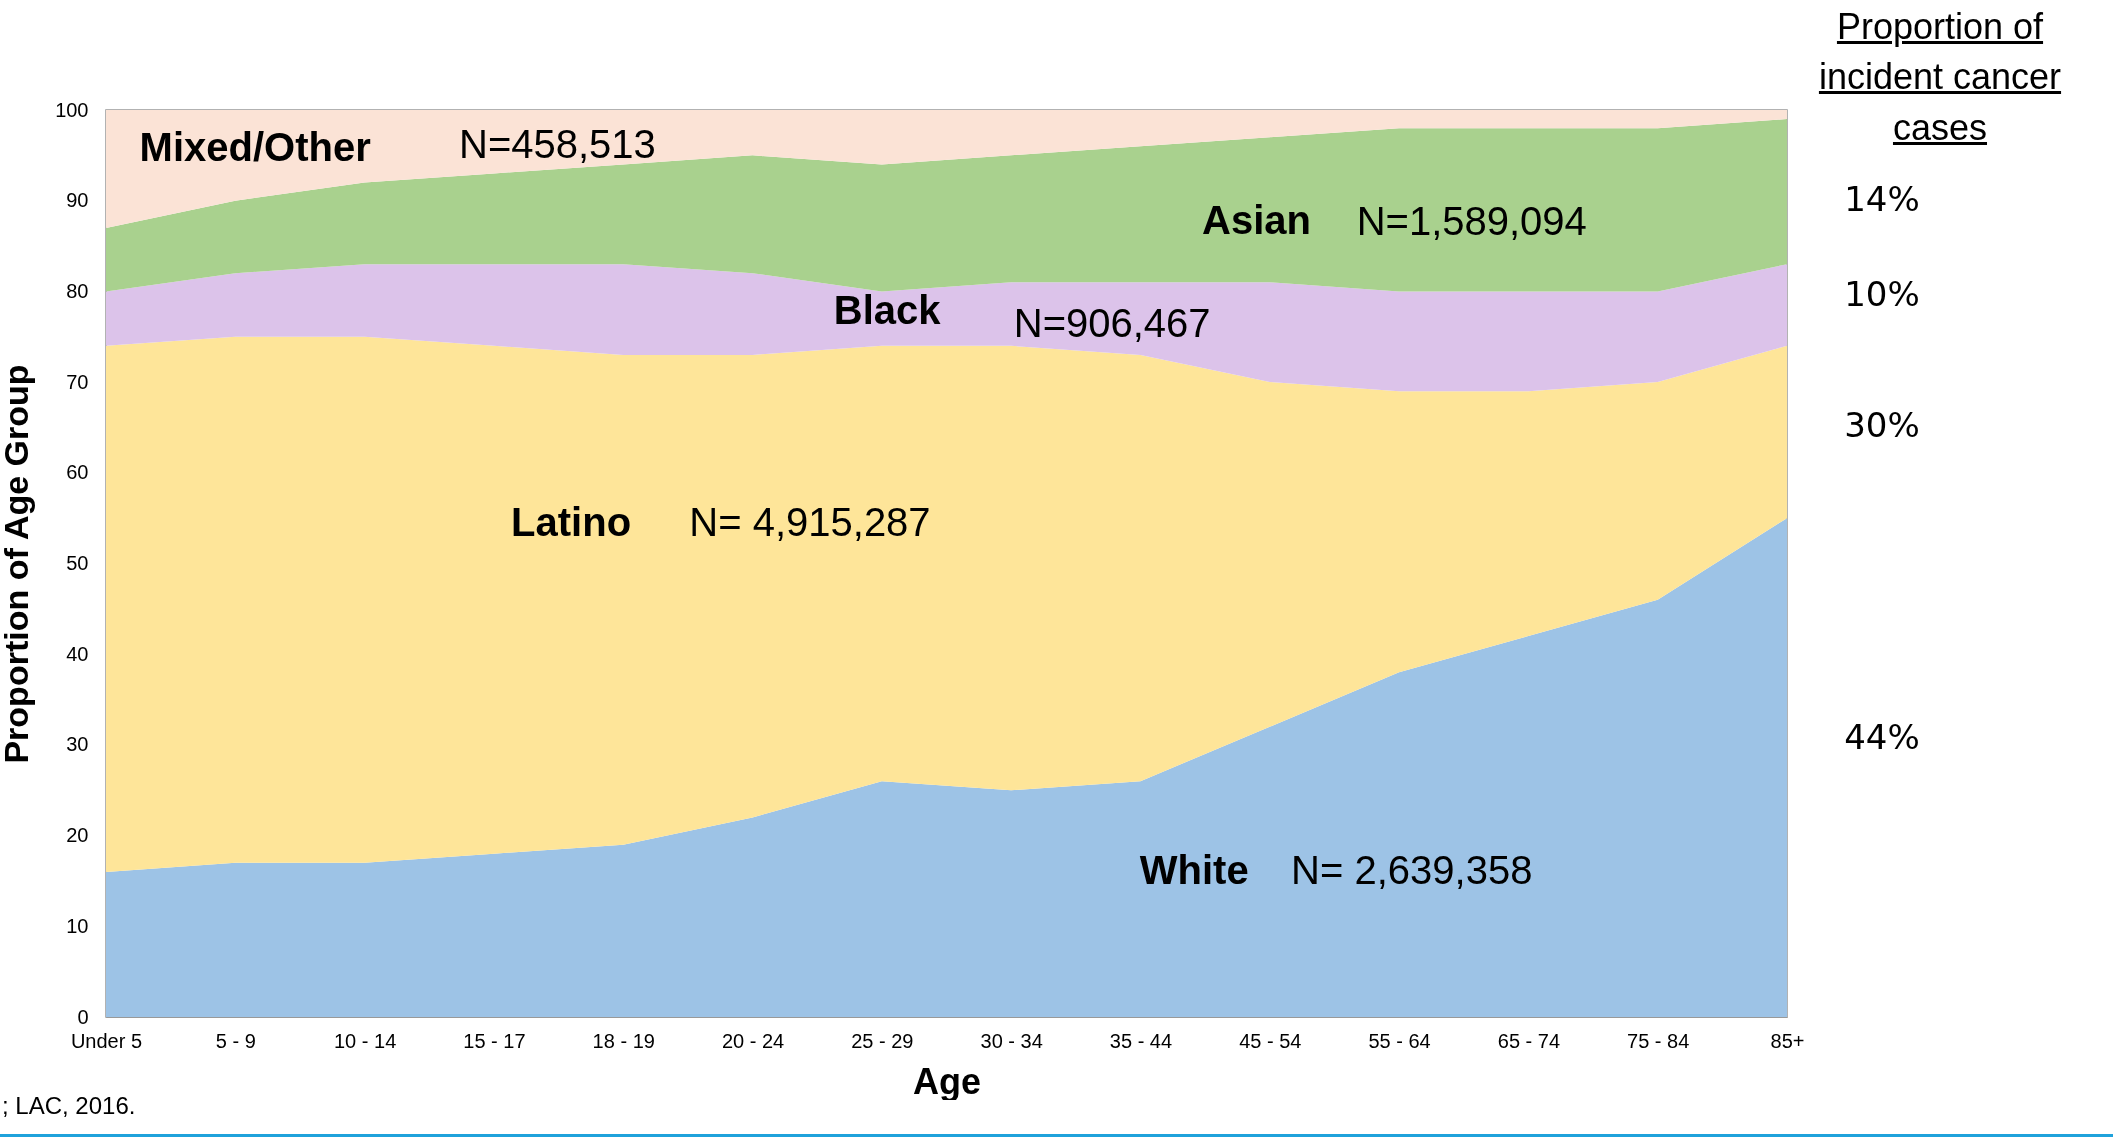 This screenshot has height=1139, width=2113. What do you see at coordinates (77, 472) in the screenshot?
I see `y-tick-label: 60` at bounding box center [77, 472].